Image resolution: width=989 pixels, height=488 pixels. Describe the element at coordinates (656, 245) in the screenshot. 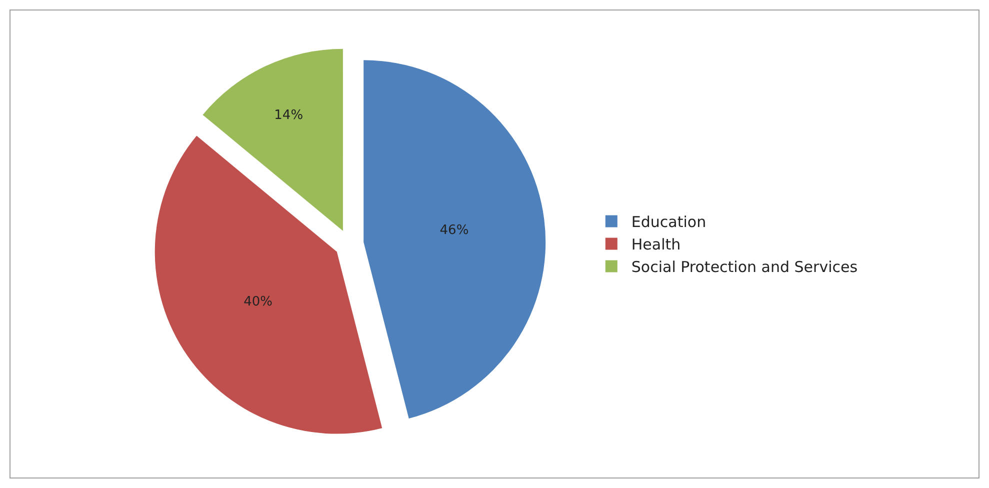

I see `legend-label: Health` at that location.